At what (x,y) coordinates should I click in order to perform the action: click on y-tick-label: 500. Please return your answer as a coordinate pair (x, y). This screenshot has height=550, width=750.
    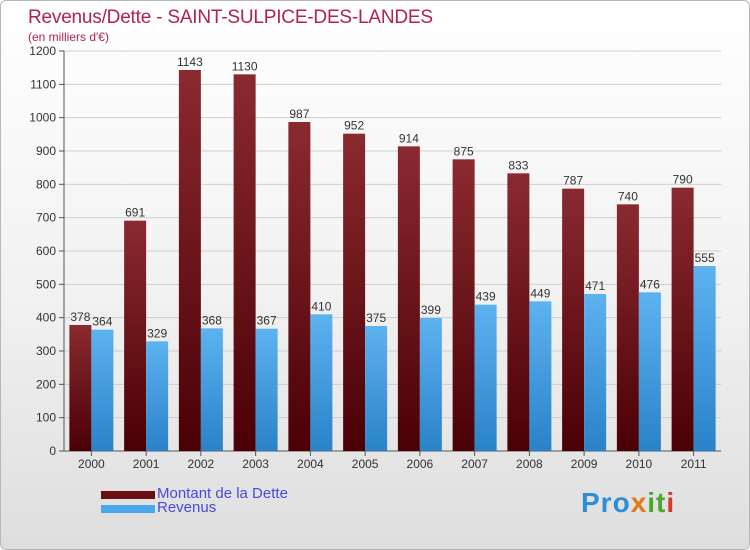
    Looking at the image, I should click on (46, 284).